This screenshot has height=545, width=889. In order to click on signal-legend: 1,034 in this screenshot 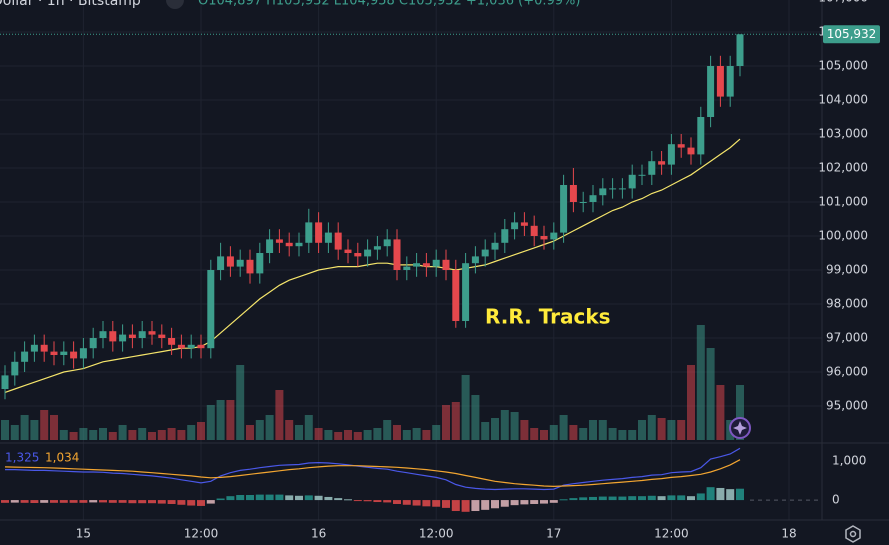, I will do `click(62, 458)`.